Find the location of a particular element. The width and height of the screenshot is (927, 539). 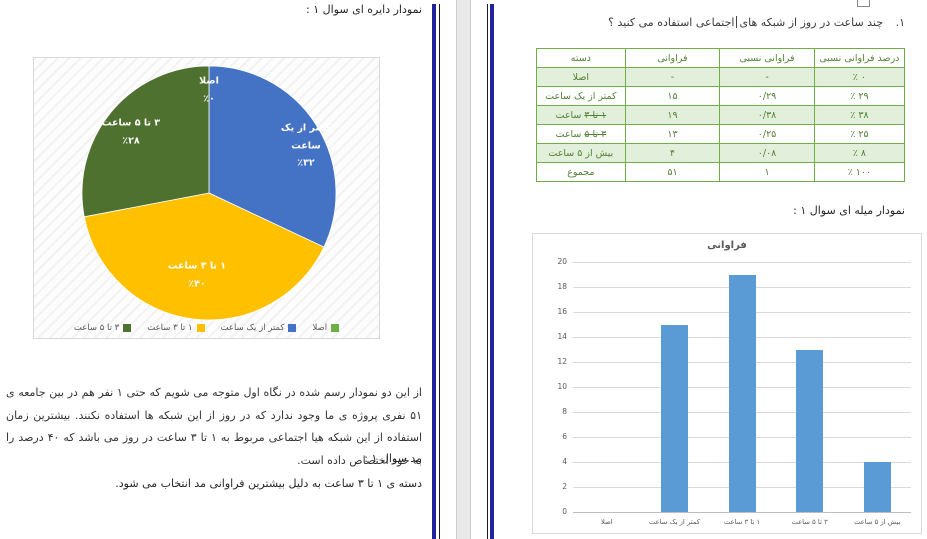

table-cell-percent: ٪ ۰ is located at coordinates (859, 77).